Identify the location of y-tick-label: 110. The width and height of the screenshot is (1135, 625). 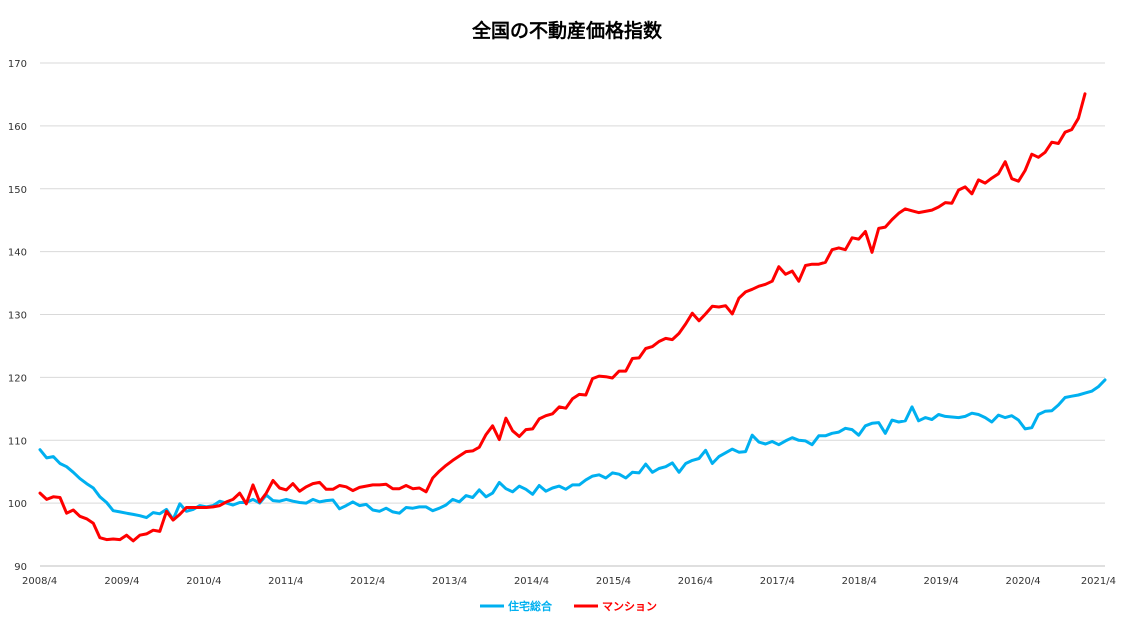
(17, 441).